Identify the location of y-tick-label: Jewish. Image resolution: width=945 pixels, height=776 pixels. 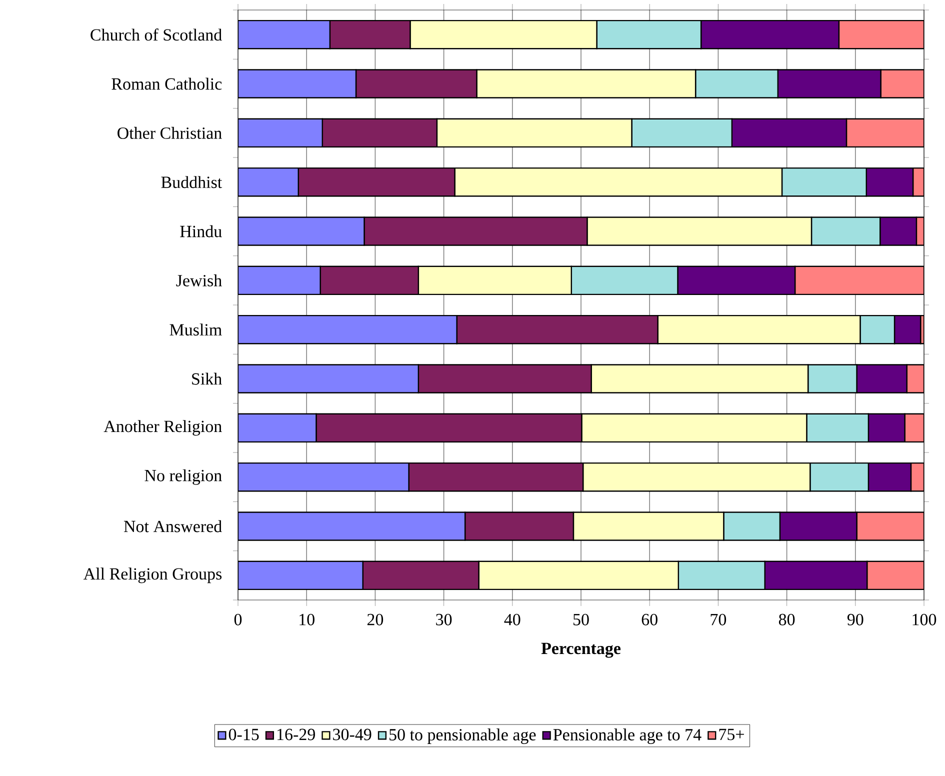
(199, 280).